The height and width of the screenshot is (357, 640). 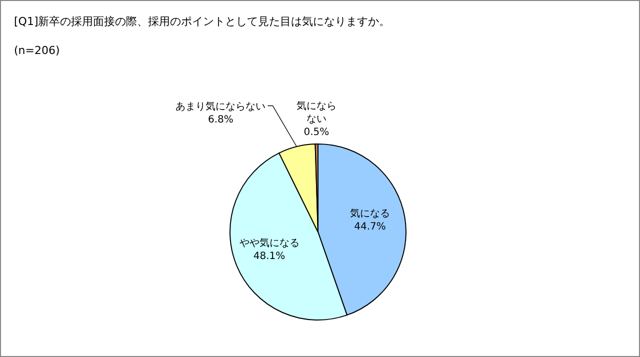 What do you see at coordinates (221, 107) in the screenshot?
I see `slice-label: あまり気にならない` at bounding box center [221, 107].